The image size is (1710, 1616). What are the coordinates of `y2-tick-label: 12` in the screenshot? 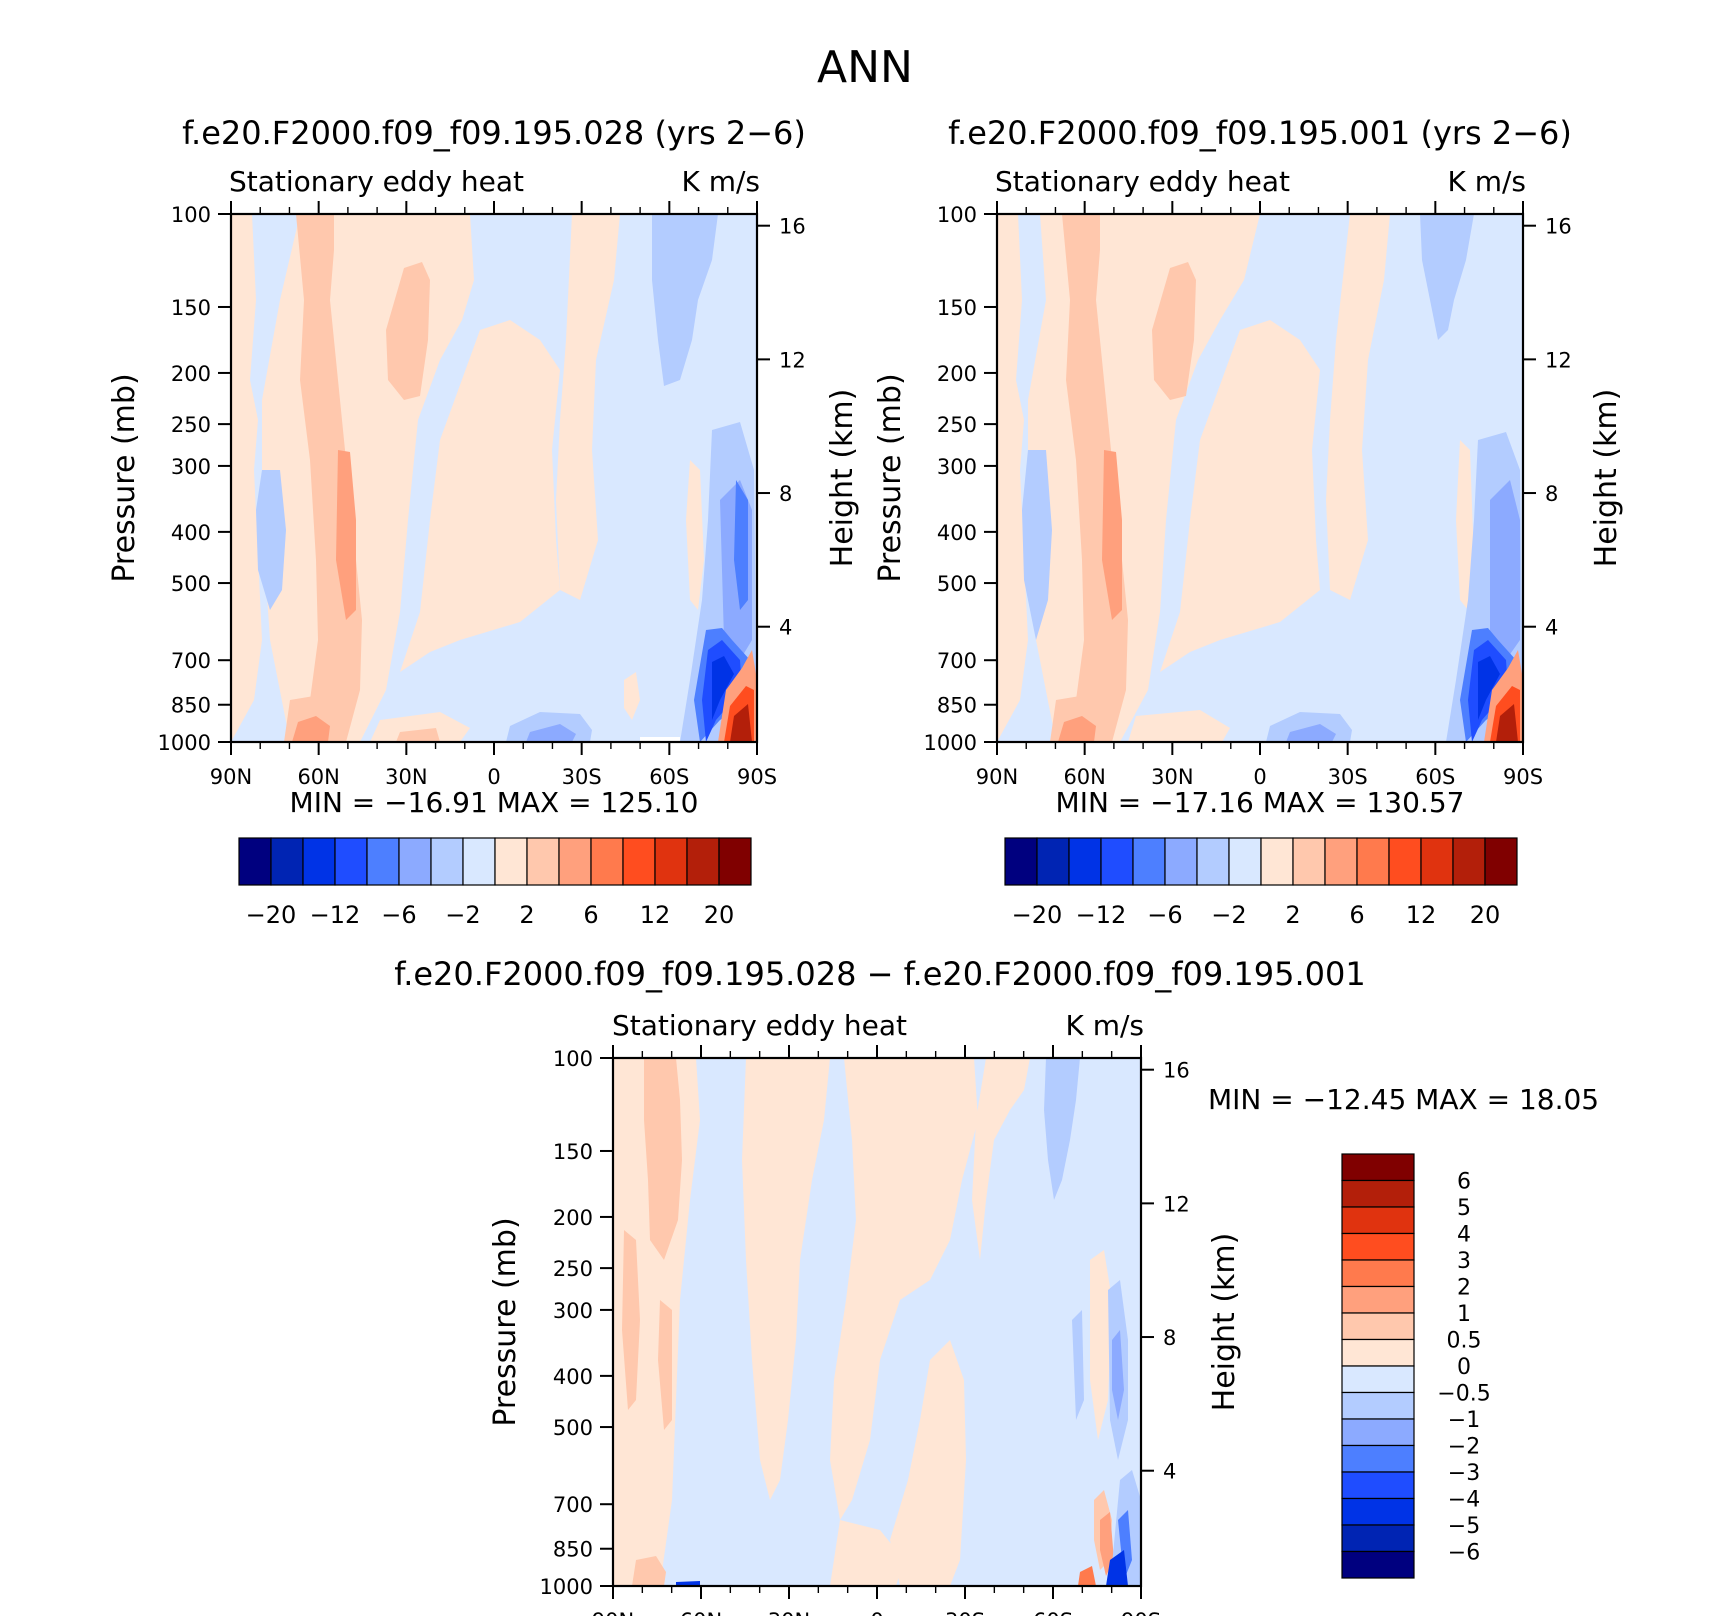 It's located at (1176, 1204).